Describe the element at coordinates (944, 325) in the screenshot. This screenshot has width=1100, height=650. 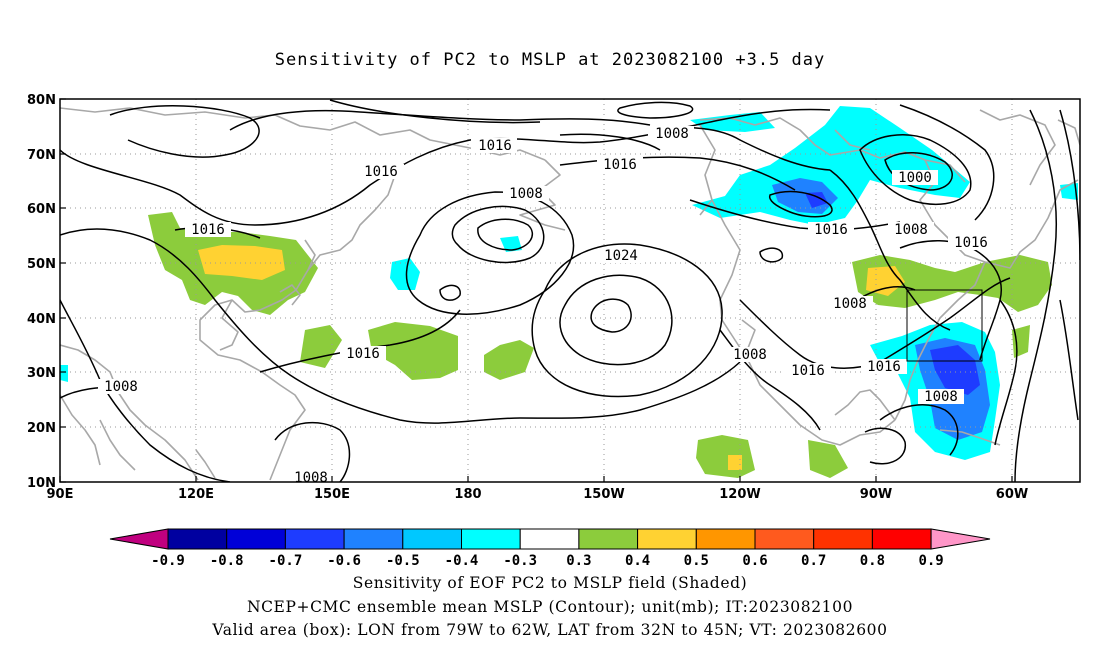
I see `valid-area-box` at that location.